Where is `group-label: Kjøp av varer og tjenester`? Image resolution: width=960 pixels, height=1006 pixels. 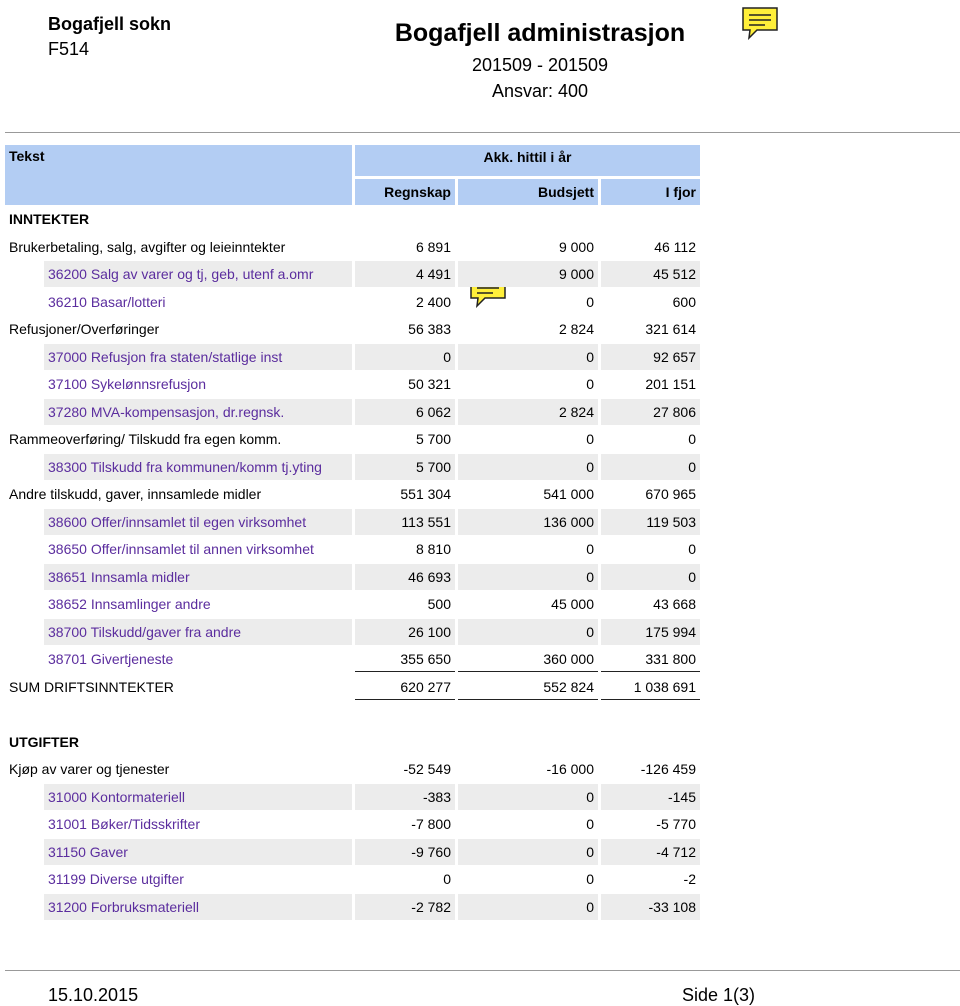 group-label: Kjøp av varer og tjenester is located at coordinates (89, 769).